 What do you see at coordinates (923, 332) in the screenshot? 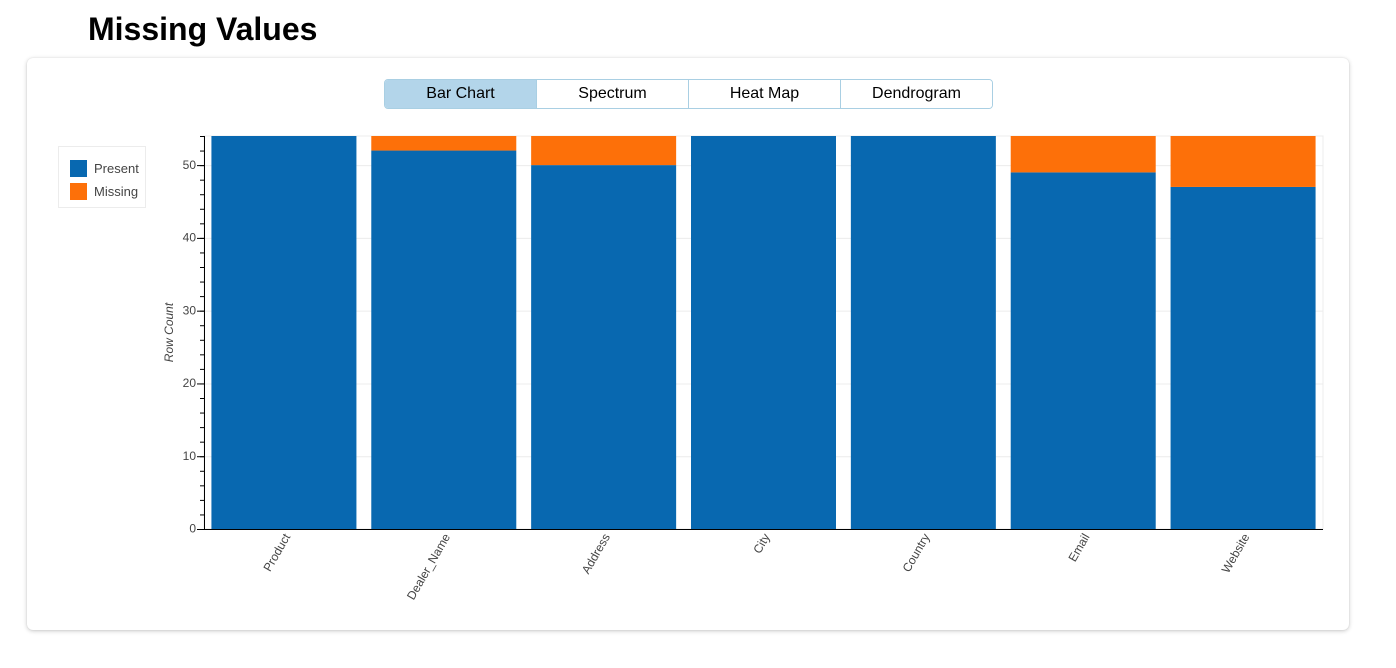
I see `bar-present-country` at bounding box center [923, 332].